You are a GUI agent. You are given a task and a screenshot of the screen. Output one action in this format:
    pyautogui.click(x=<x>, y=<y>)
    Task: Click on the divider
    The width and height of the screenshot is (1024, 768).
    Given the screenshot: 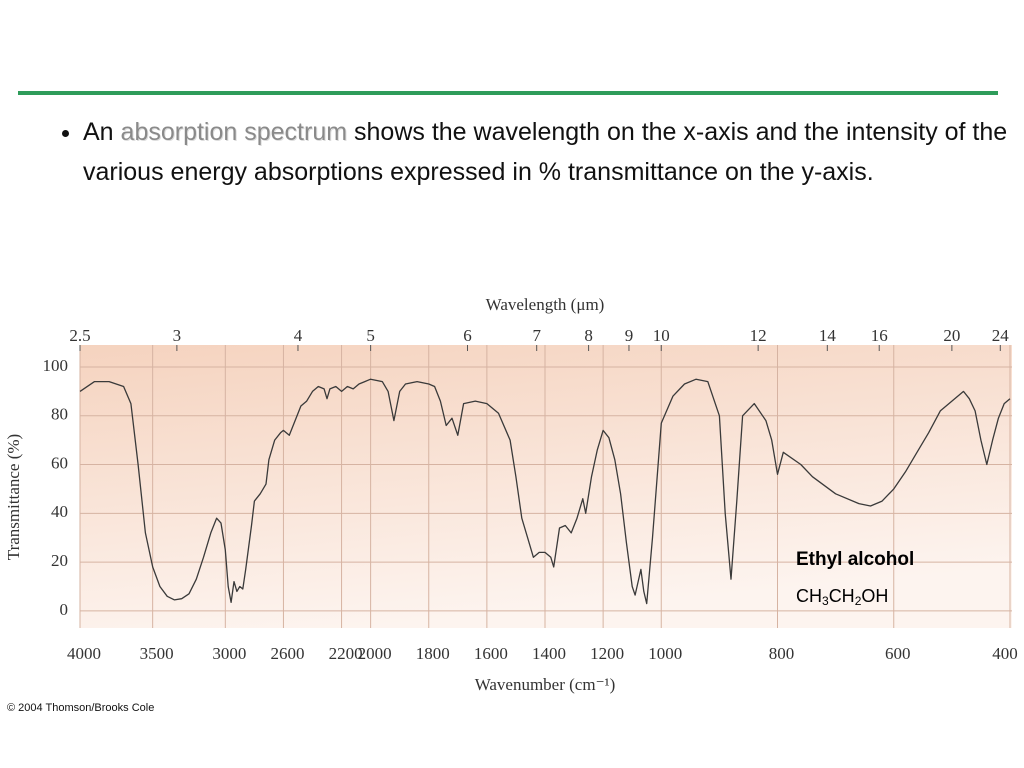 What is the action you would take?
    pyautogui.click(x=508, y=93)
    